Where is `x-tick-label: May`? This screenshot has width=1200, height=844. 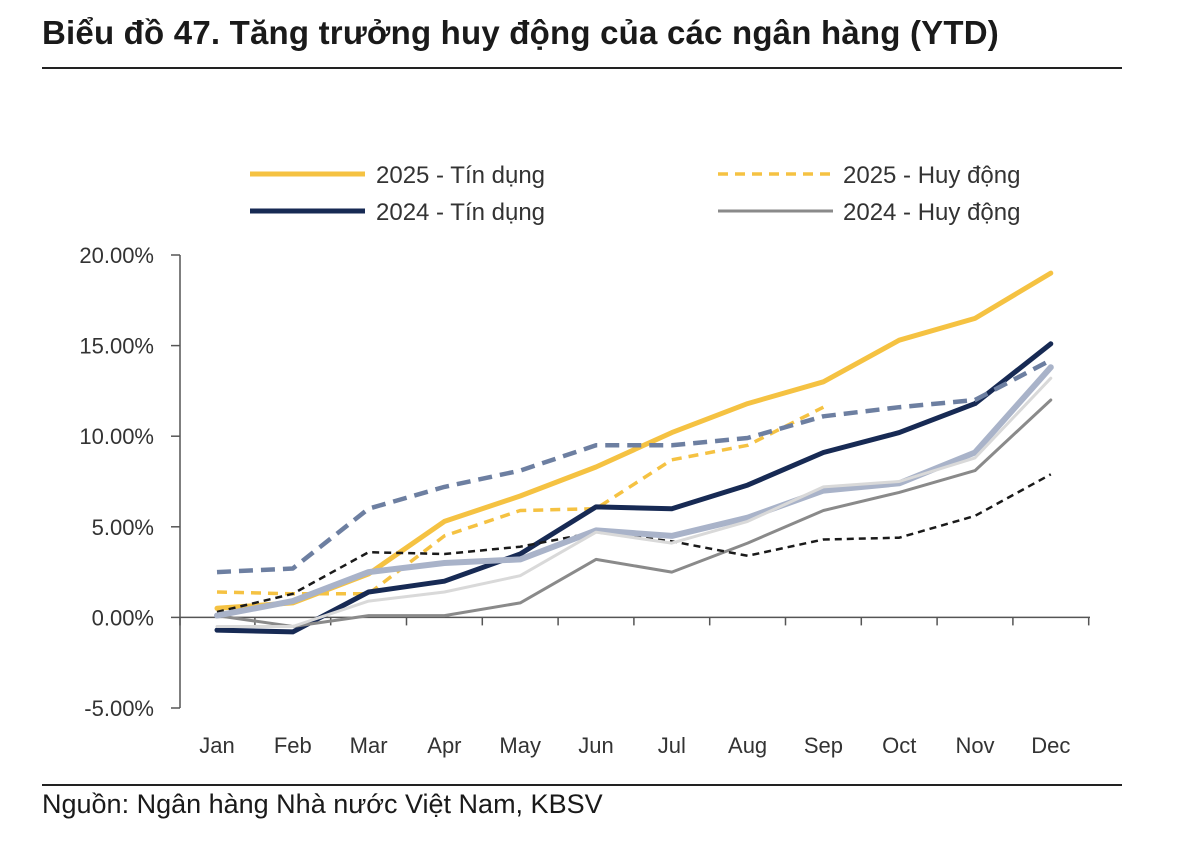
x-tick-label: May is located at coordinates (520, 745).